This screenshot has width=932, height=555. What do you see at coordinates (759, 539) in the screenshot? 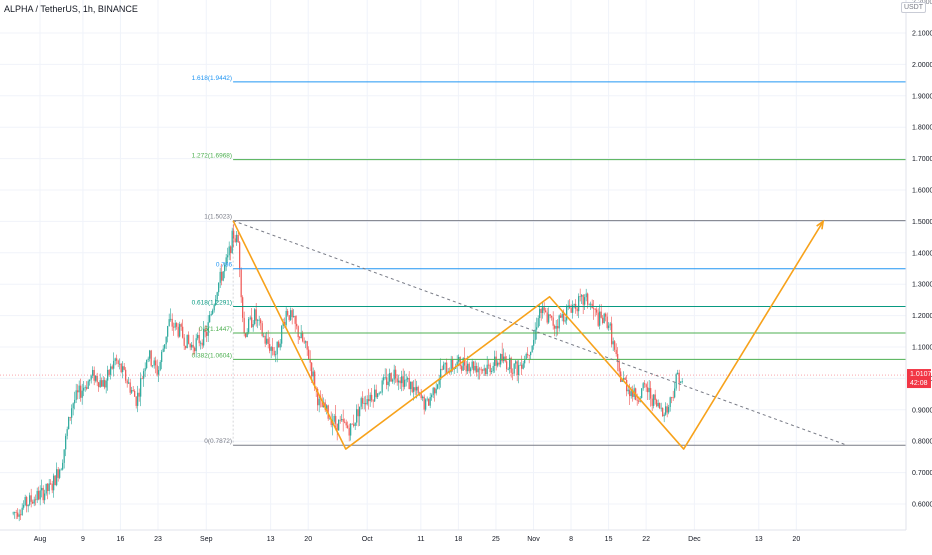
I see `x-tick-label: 13` at bounding box center [759, 539].